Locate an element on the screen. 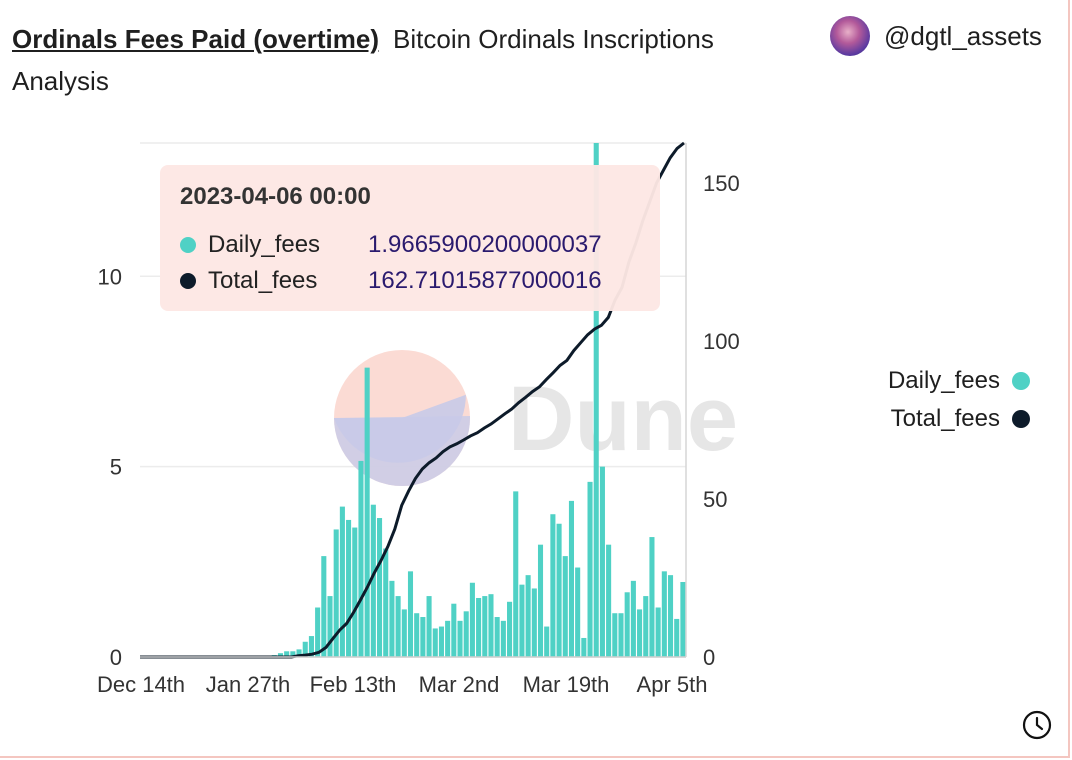 The width and height of the screenshot is (1072, 760). x-tick-label: Apr 5th is located at coordinates (672, 684).